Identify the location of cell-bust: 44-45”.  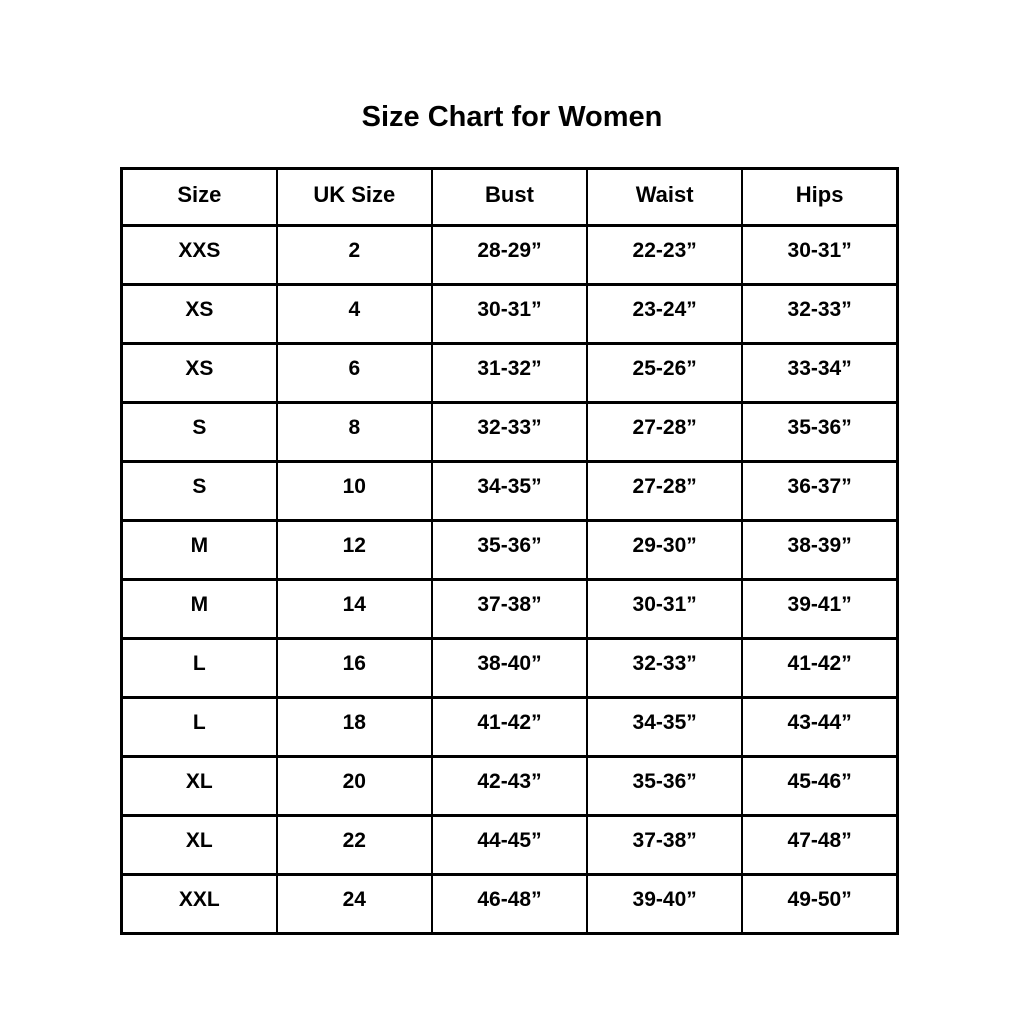
(509, 845).